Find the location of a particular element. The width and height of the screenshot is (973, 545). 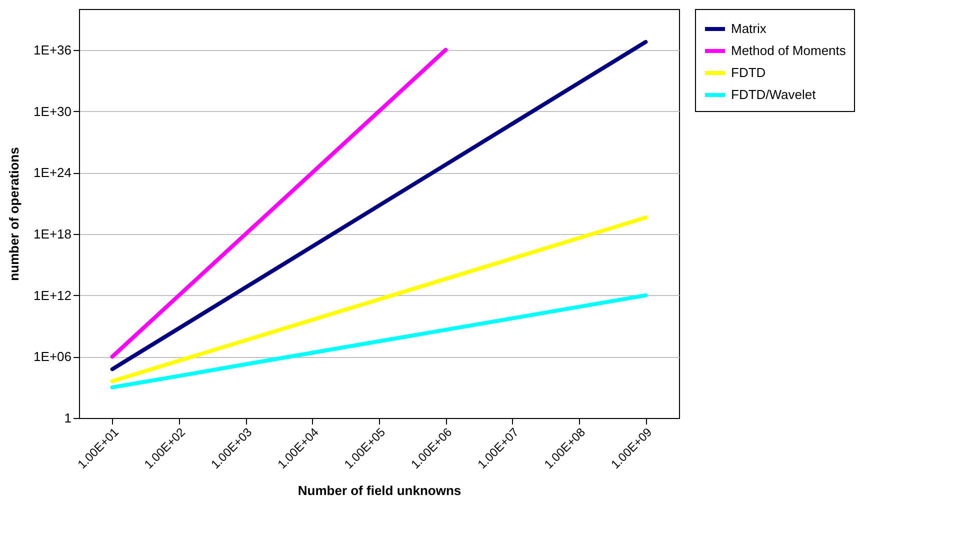

y-tick-label: 1E+30 is located at coordinates (53, 111).